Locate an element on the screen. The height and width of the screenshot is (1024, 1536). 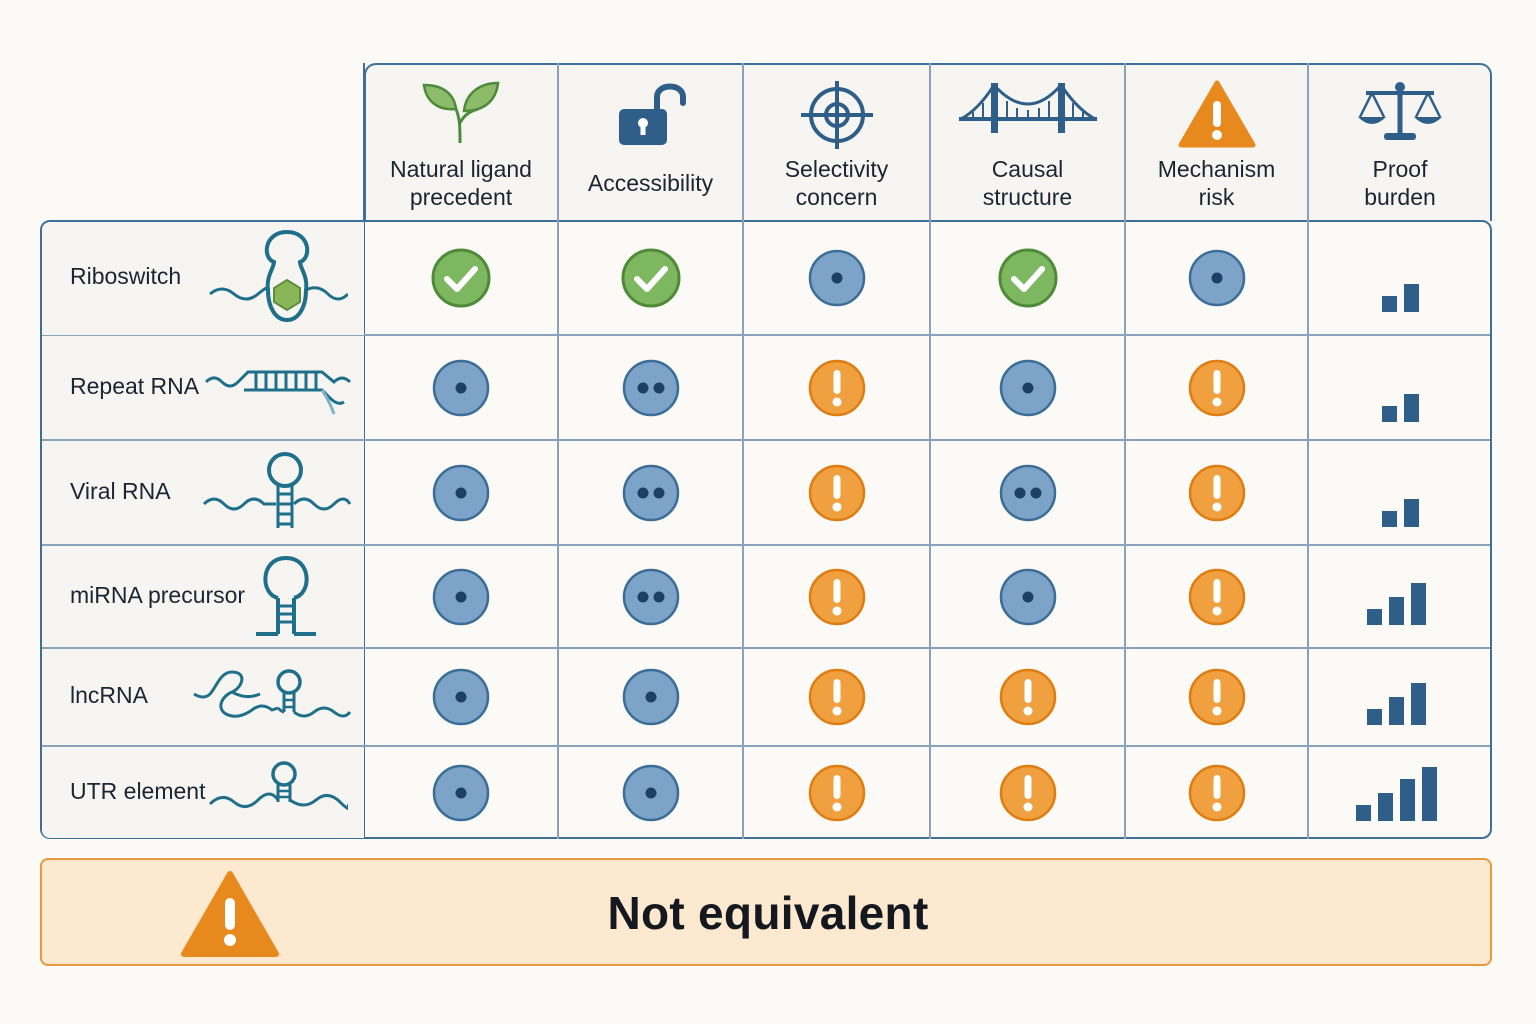
column-header-select: Selectivity concern is located at coordinates (836, 142).